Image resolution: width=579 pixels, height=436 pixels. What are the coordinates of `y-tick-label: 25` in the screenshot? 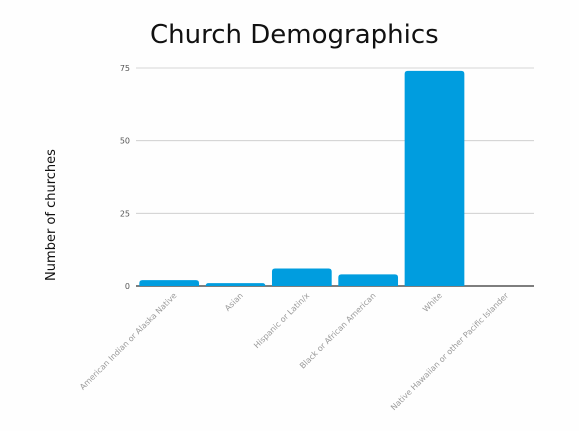 It's located at (125, 213).